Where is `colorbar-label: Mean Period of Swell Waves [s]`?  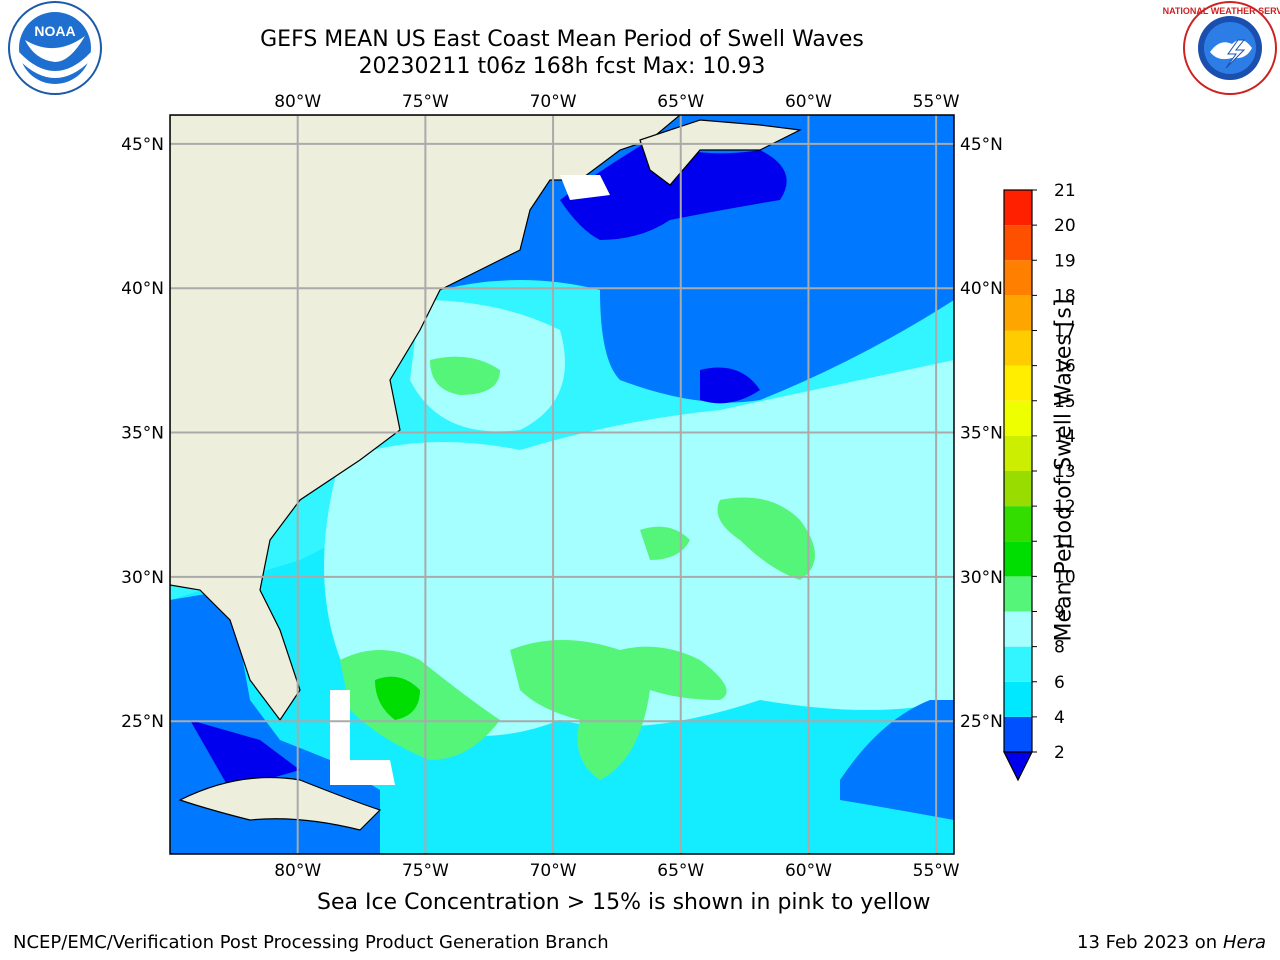
colorbar-label: Mean Period of Swell Waves [s] is located at coordinates (1064, 470).